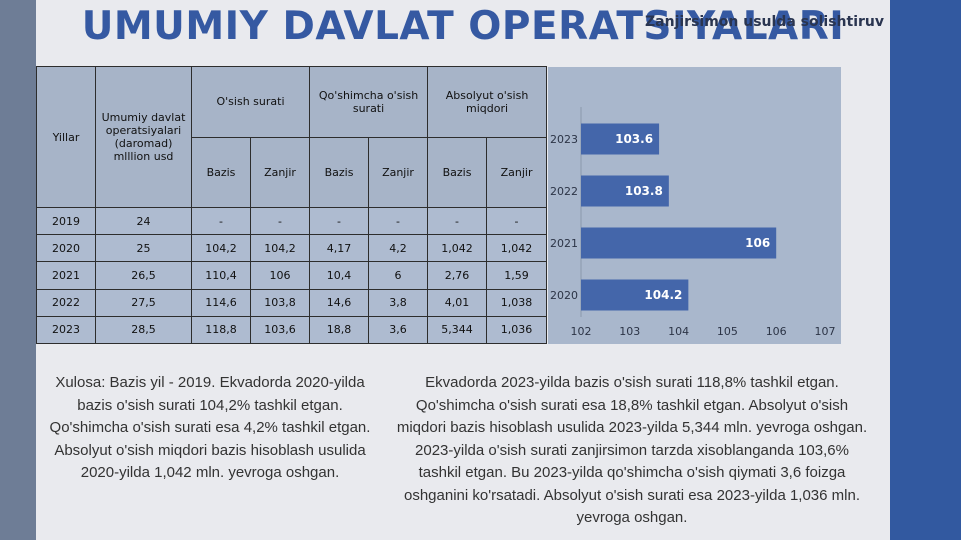 The image size is (961, 540). Describe the element at coordinates (221, 330) in the screenshot. I see `table-cell: 118,8` at that location.